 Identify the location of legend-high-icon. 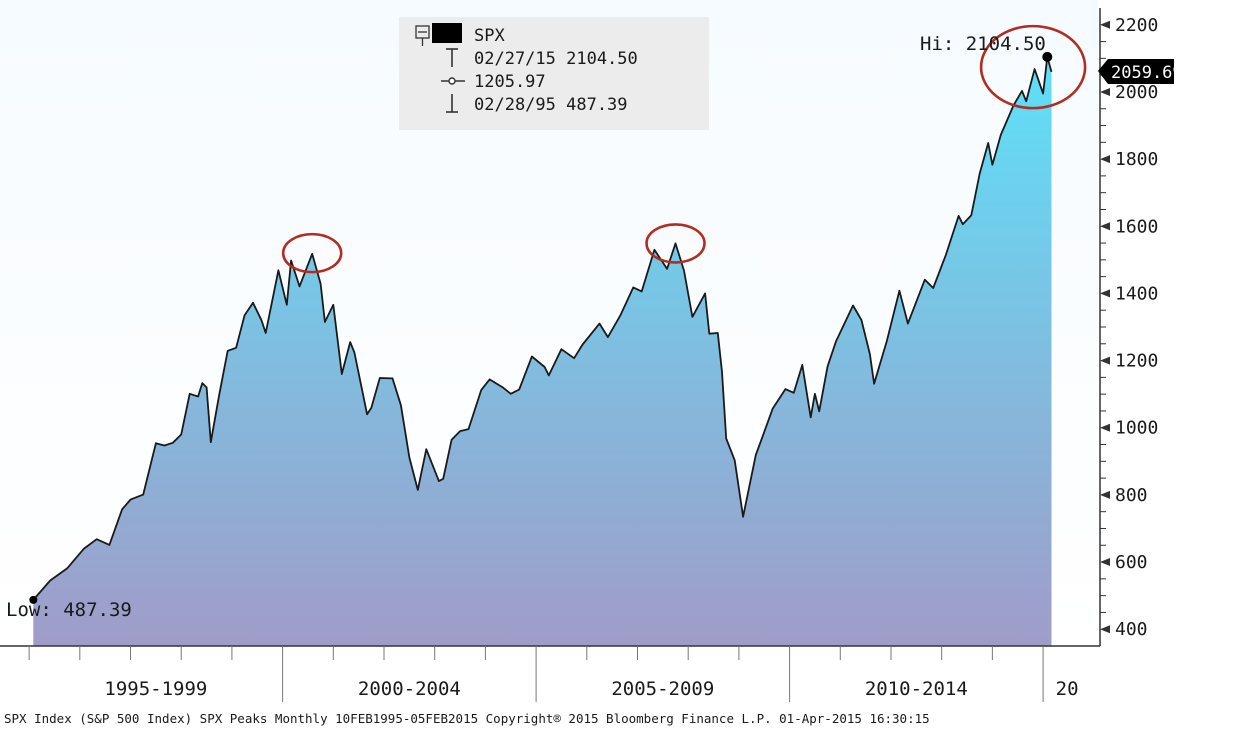
(452, 57).